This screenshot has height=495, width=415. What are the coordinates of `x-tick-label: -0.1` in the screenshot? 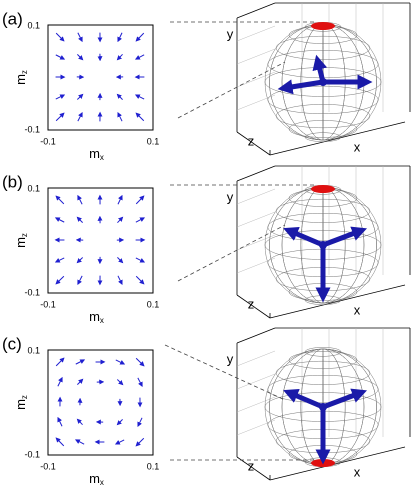 It's located at (48, 141).